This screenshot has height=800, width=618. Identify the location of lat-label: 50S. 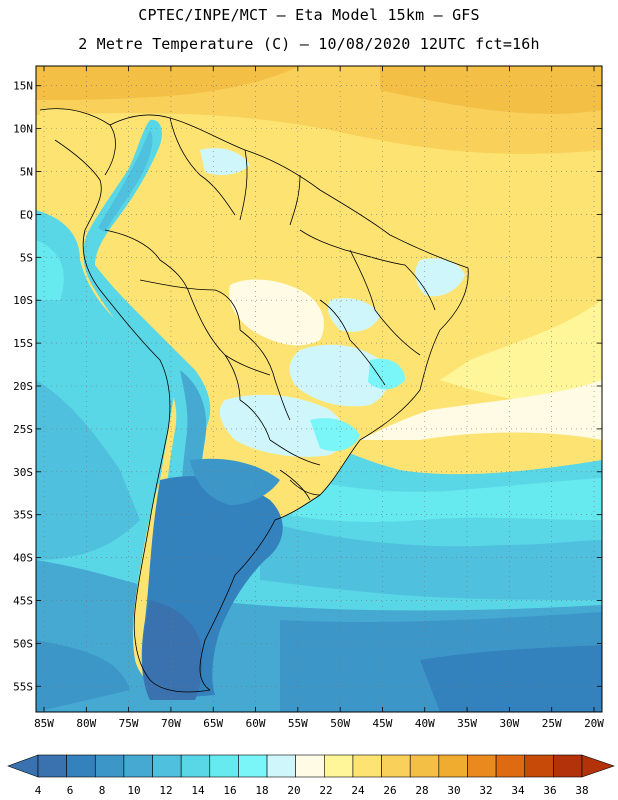
(23, 643).